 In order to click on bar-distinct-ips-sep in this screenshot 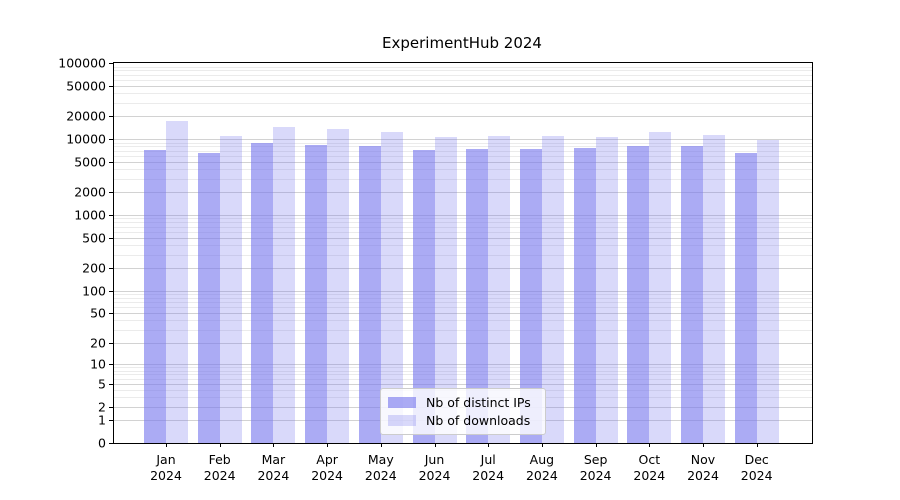, I will do `click(584, 295)`.